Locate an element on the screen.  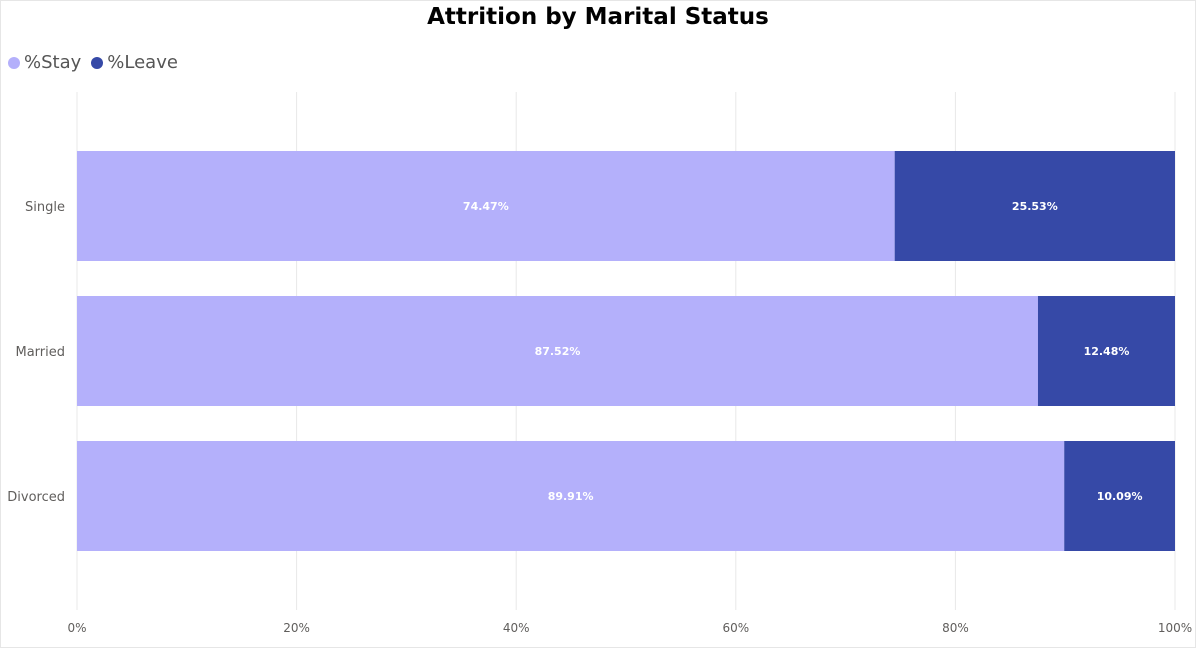
data-label: 12.48% is located at coordinates (1107, 351).